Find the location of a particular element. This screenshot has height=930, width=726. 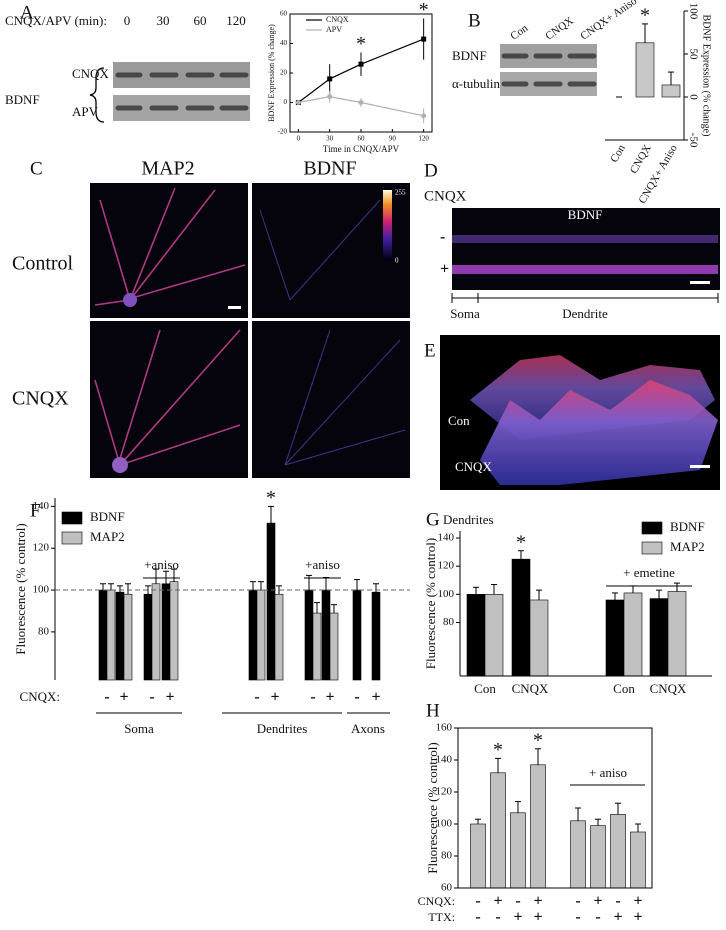

x-axis-label: Time in CNQX/APV is located at coordinates (361, 149).